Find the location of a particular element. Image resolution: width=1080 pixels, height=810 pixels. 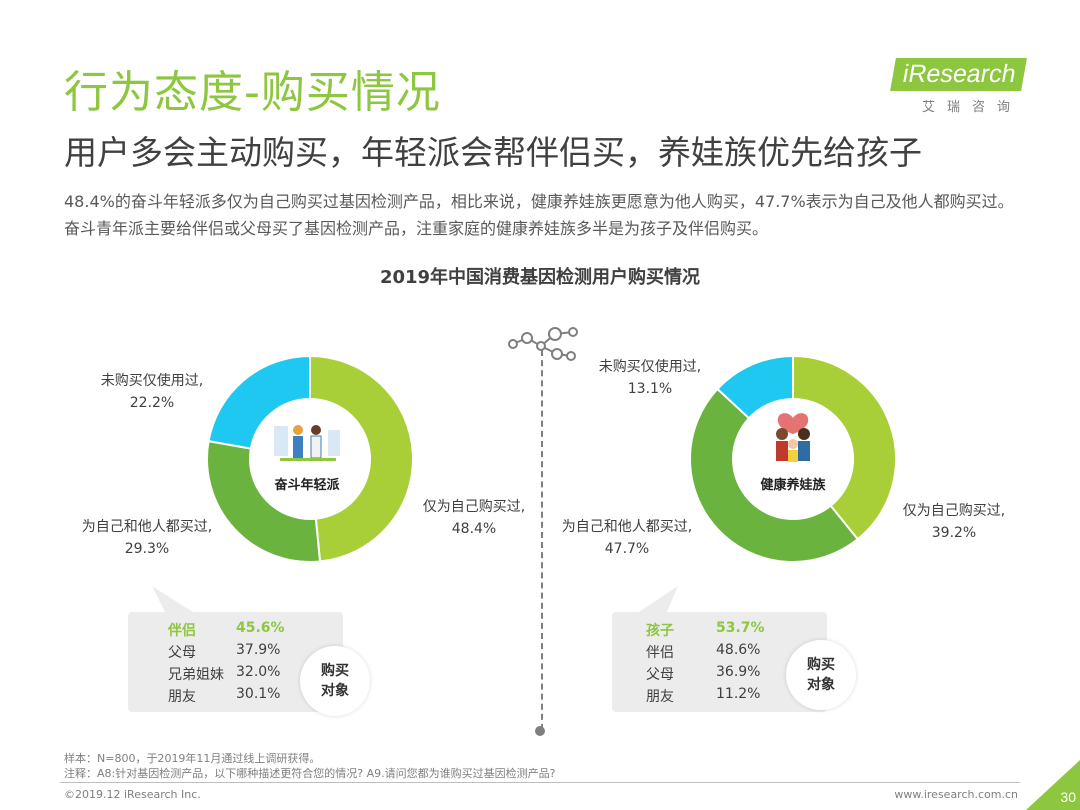

callout-pointer-parents is located at coordinates (657, 600).